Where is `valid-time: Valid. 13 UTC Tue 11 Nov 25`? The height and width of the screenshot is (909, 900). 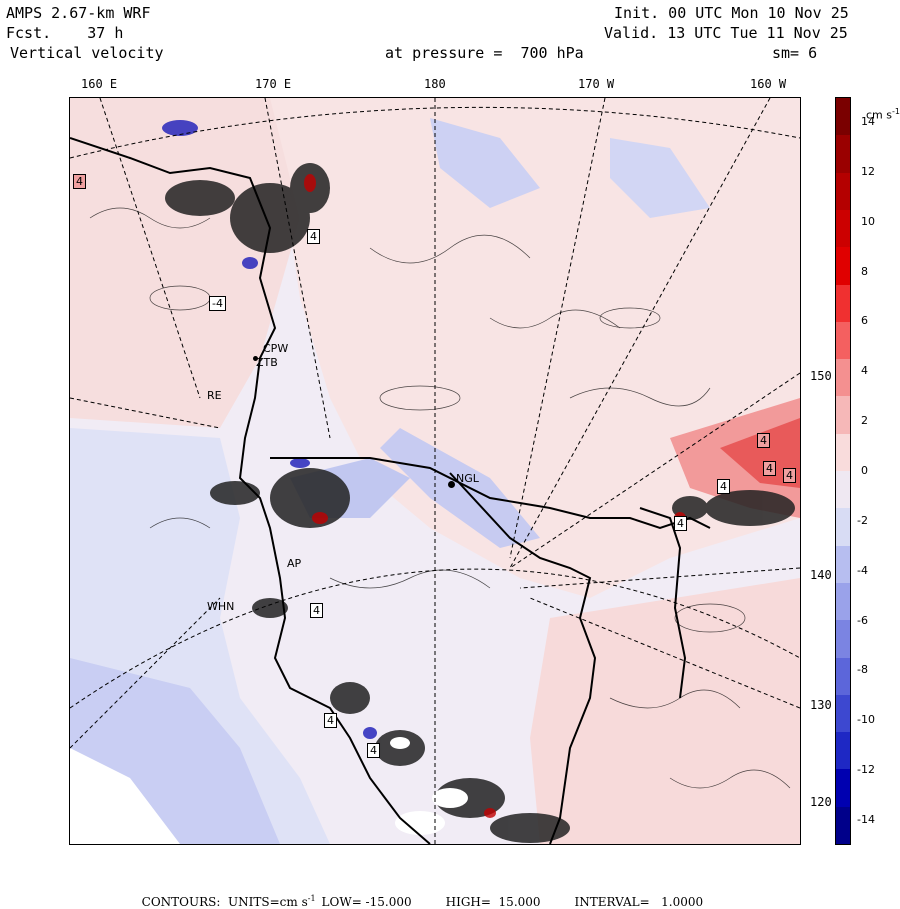 valid-time: Valid. 13 UTC Tue 11 Nov 25 is located at coordinates (726, 33).